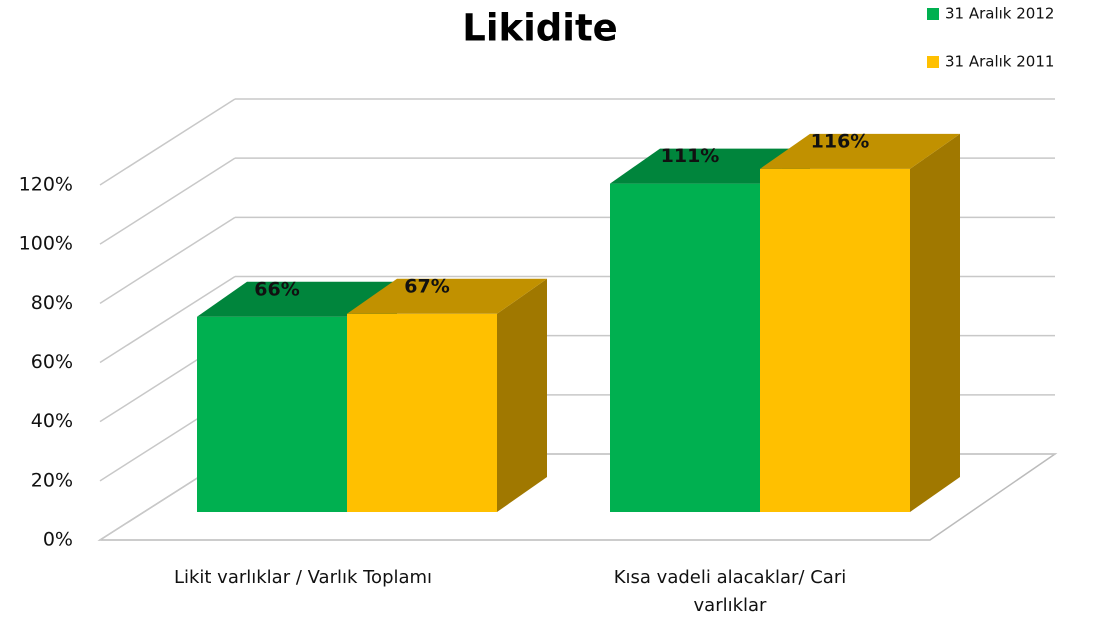  What do you see at coordinates (46, 244) in the screenshot?
I see `y-tick-label: 100%` at bounding box center [46, 244].